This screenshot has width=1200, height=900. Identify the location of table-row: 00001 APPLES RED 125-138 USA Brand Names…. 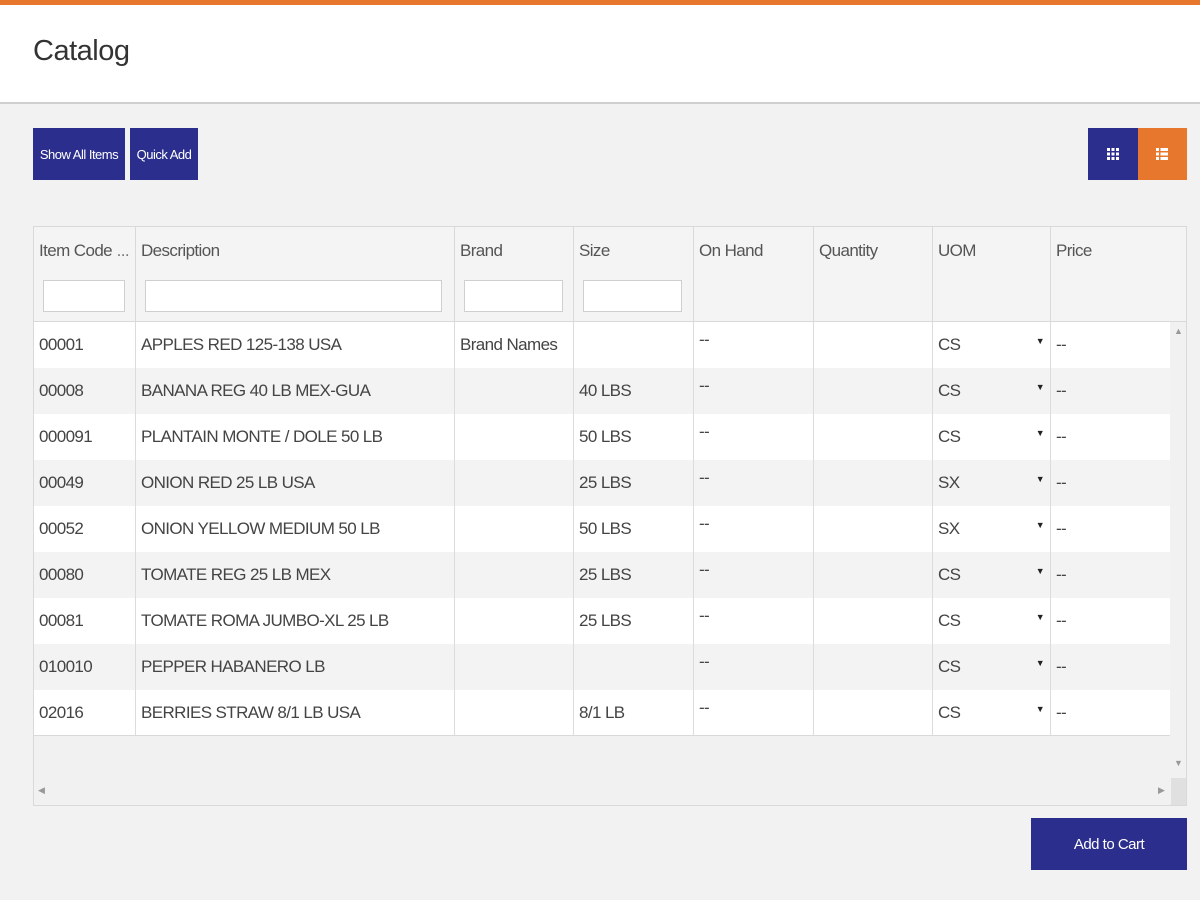
(602, 345).